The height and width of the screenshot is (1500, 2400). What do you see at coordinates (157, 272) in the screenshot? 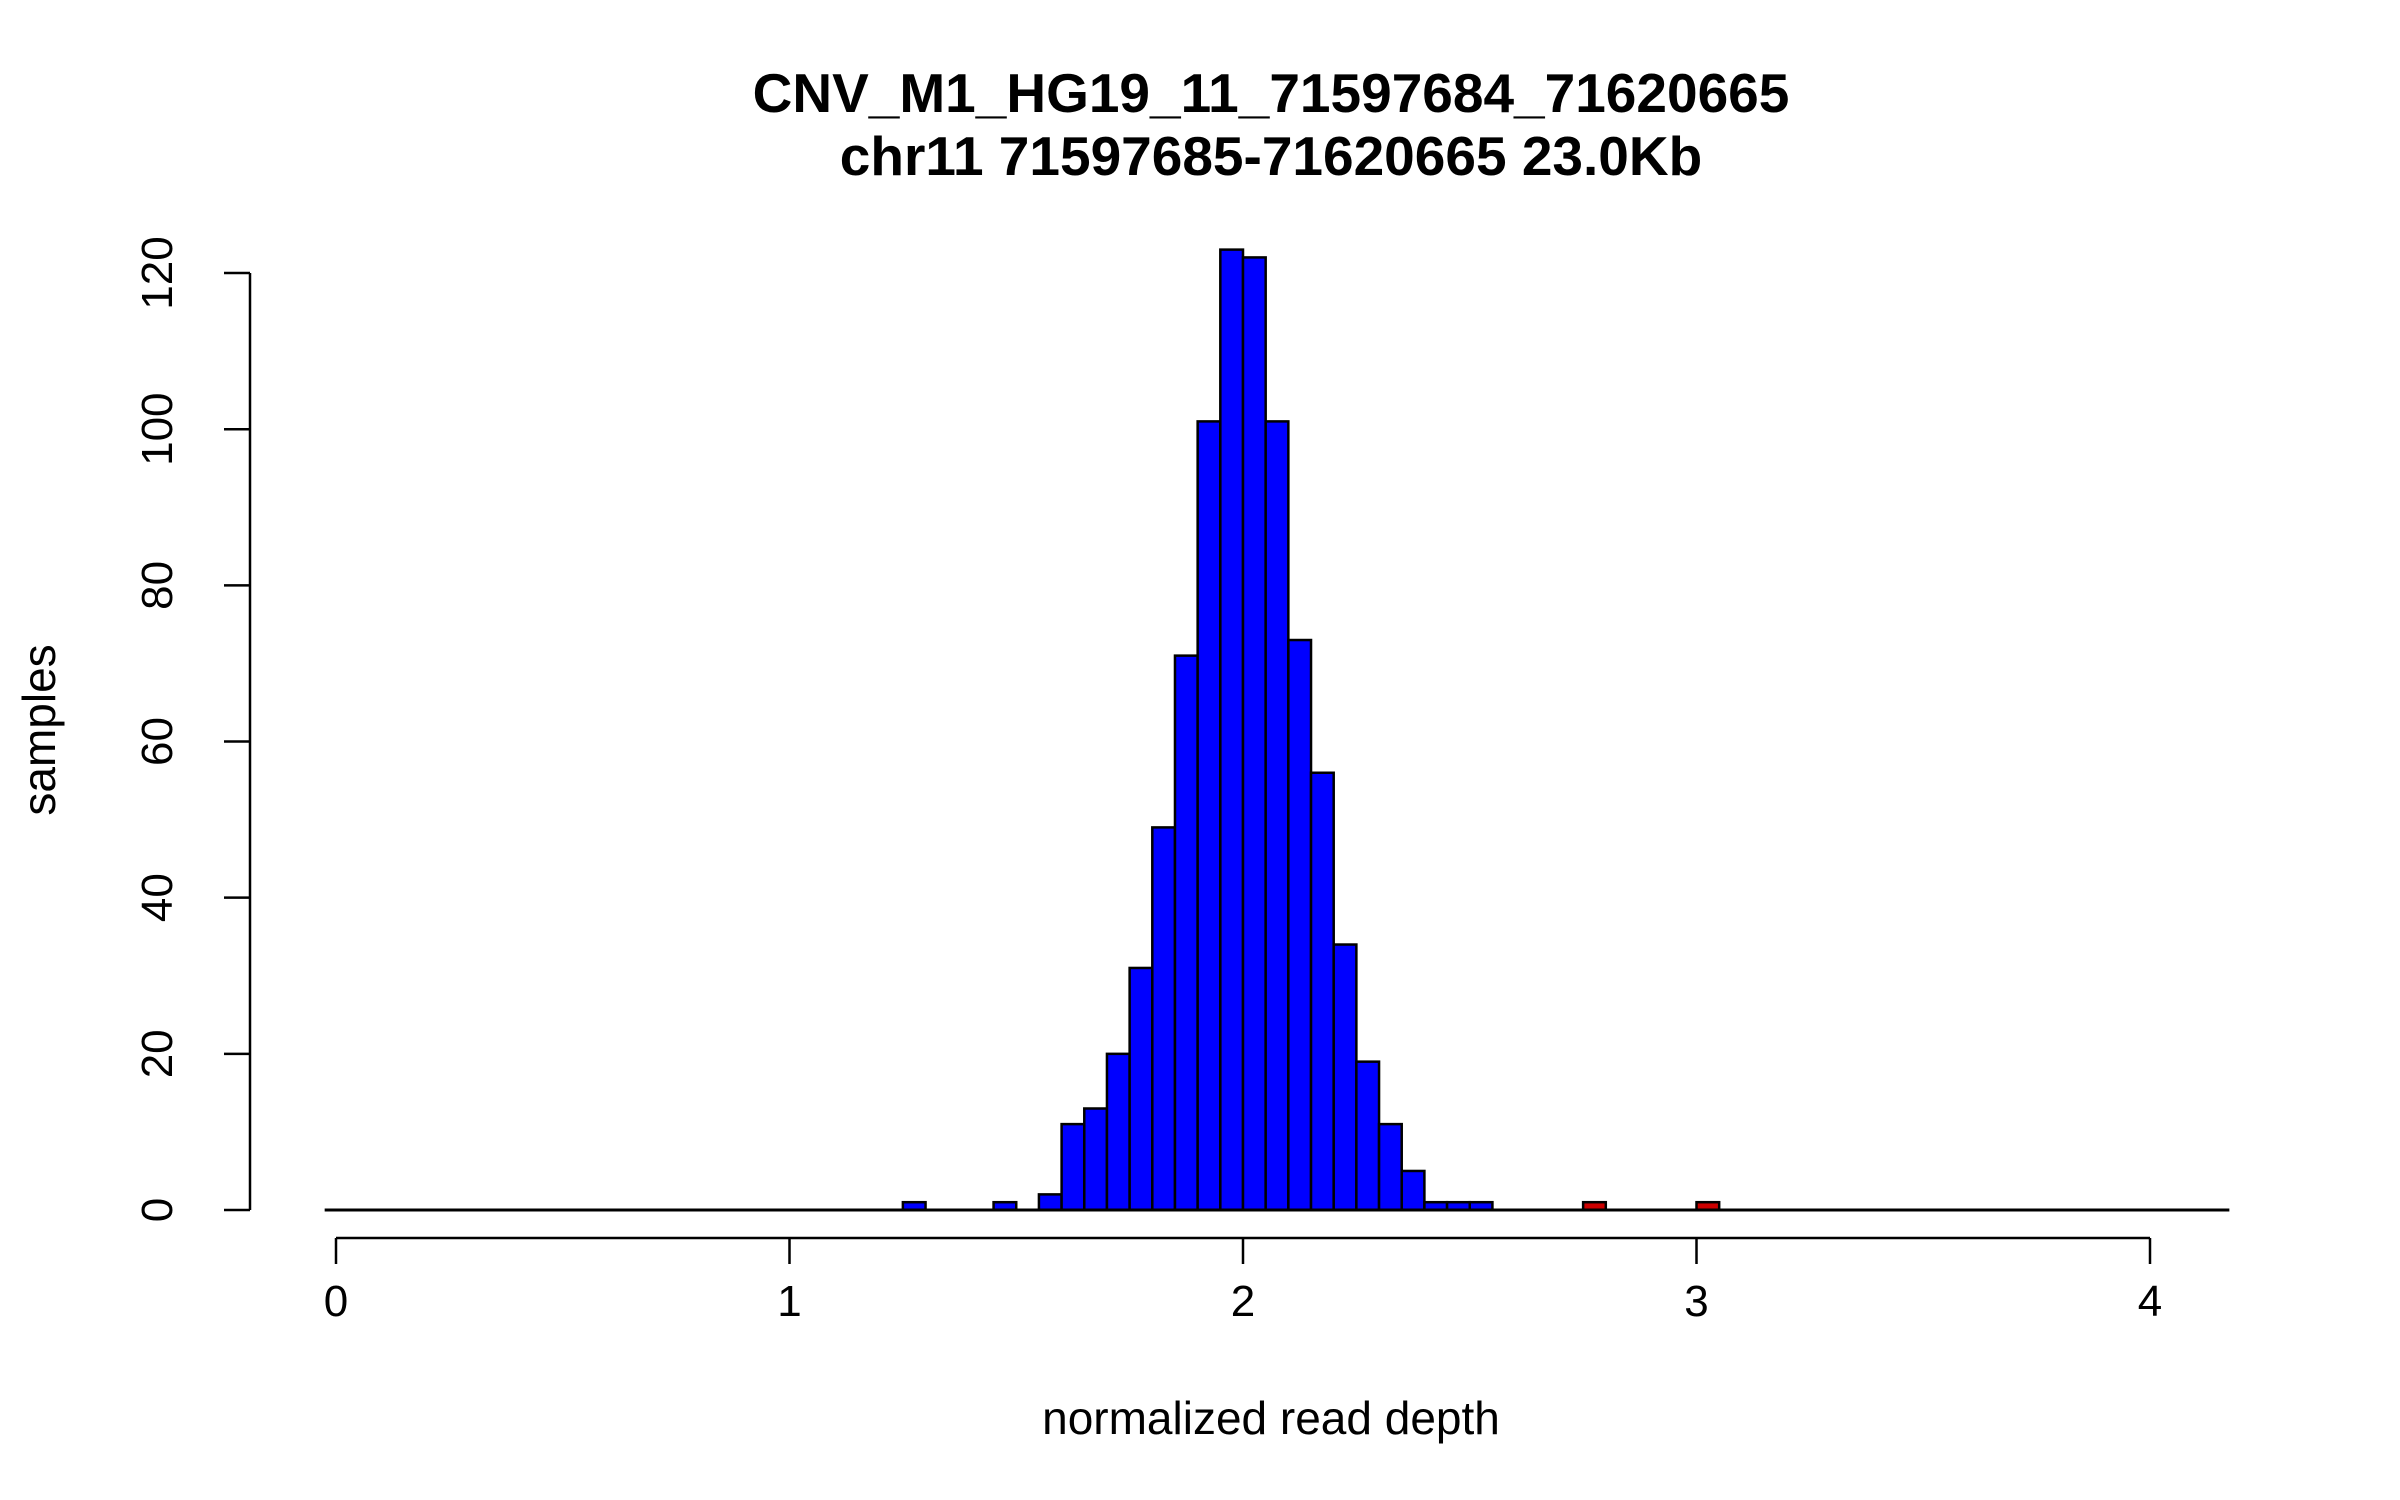
I see `y-tick-label-6: 120` at bounding box center [157, 272].